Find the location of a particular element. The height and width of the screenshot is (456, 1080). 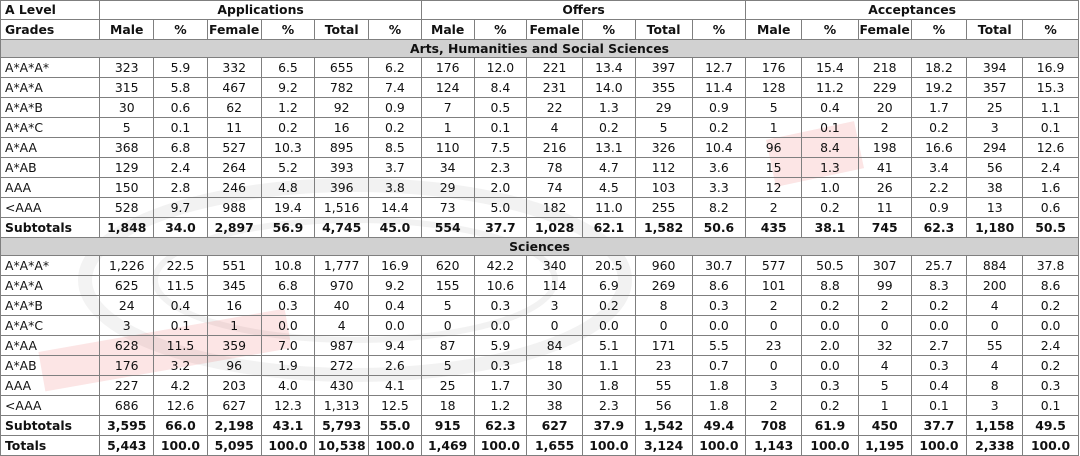

table-cell: 1.1 is located at coordinates (1050, 107).